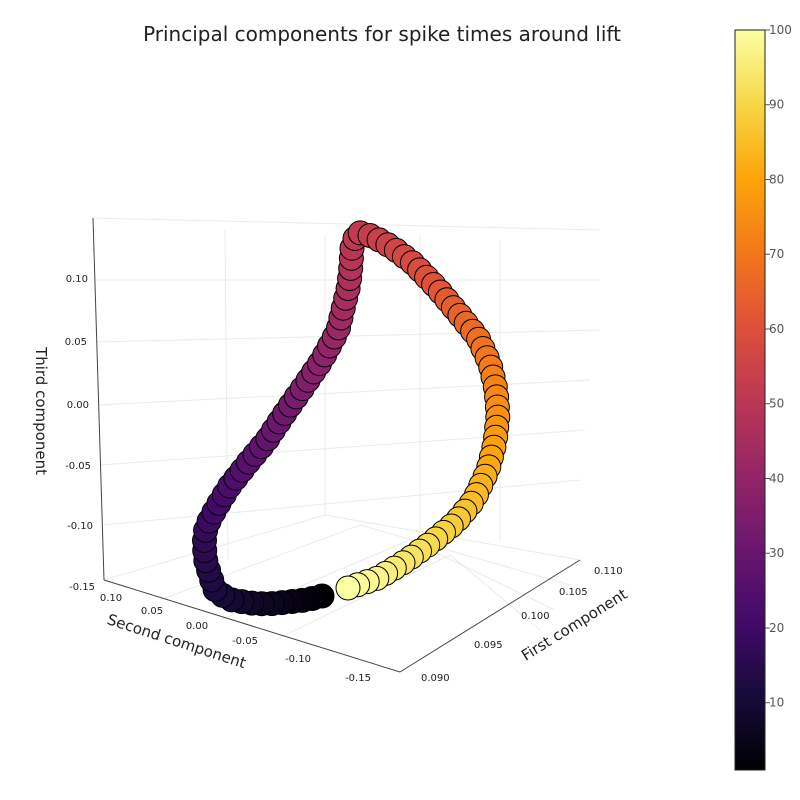  Describe the element at coordinates (82, 587) in the screenshot. I see `z-tick-label: -0.15` at that location.